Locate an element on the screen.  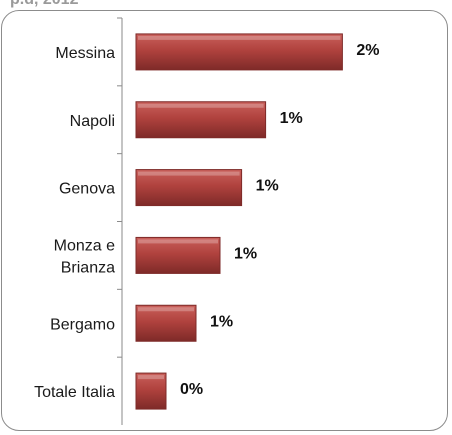
category-label-line: Totale Italia is located at coordinates (74, 392).